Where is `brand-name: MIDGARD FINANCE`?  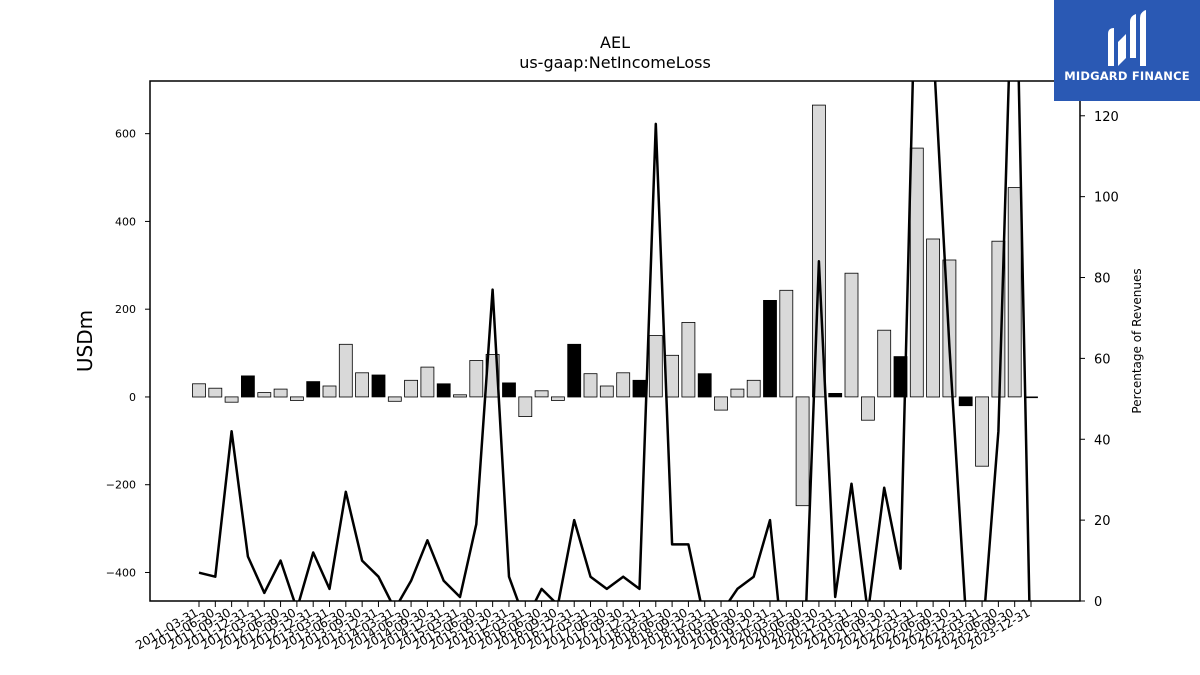 brand-name: MIDGARD FINANCE is located at coordinates (1127, 76).